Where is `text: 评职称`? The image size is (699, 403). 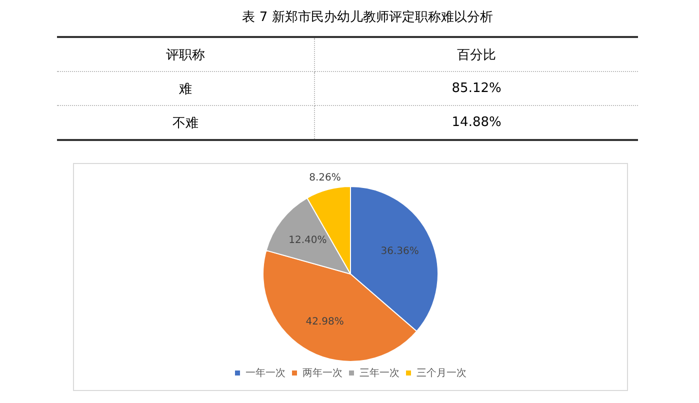
text: 评职称 is located at coordinates (186, 54).